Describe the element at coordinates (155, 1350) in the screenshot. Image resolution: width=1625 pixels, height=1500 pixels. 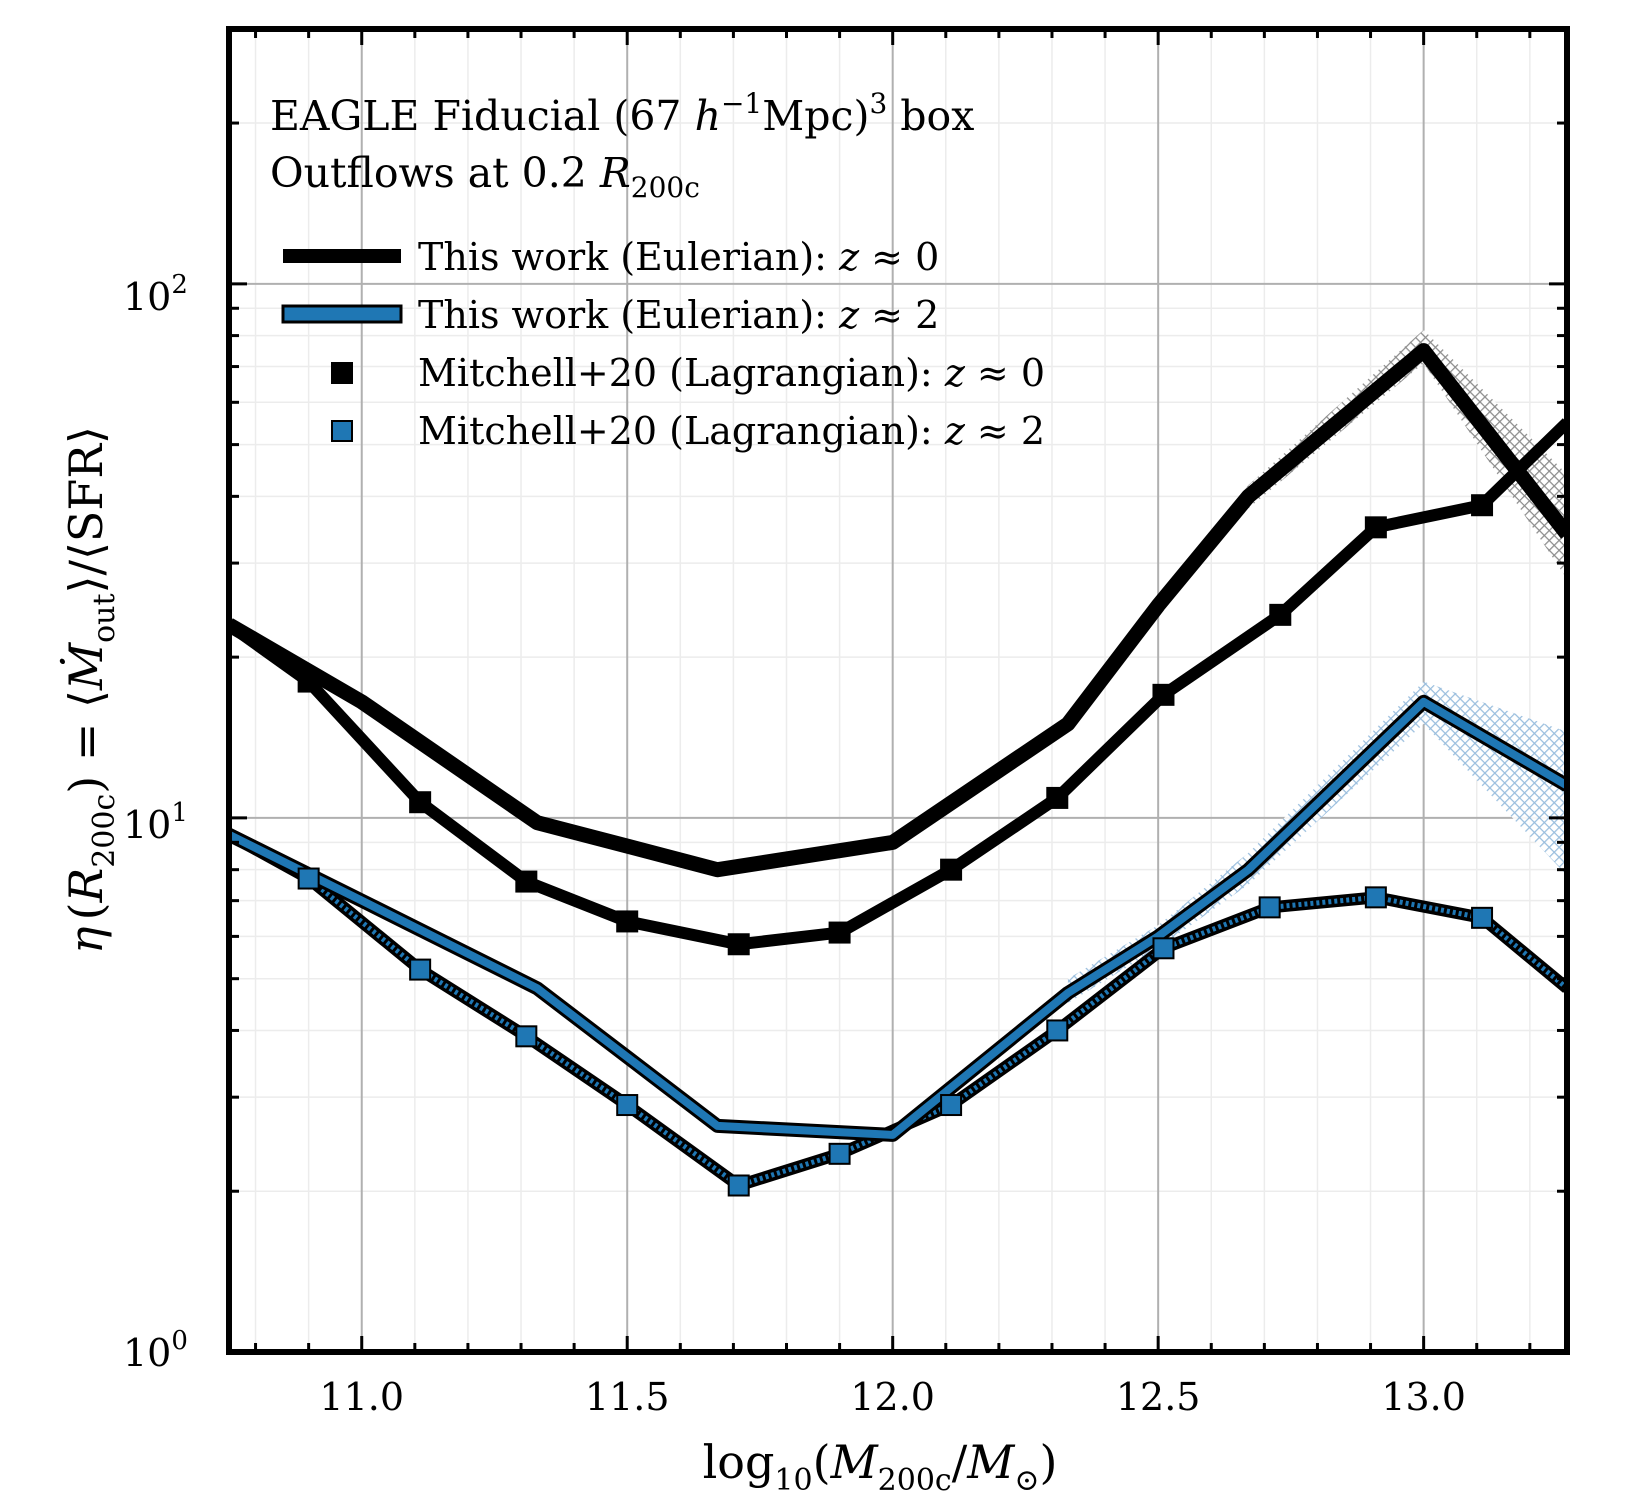
I see `y-tick-label-1e0: 10⁰` at that location.